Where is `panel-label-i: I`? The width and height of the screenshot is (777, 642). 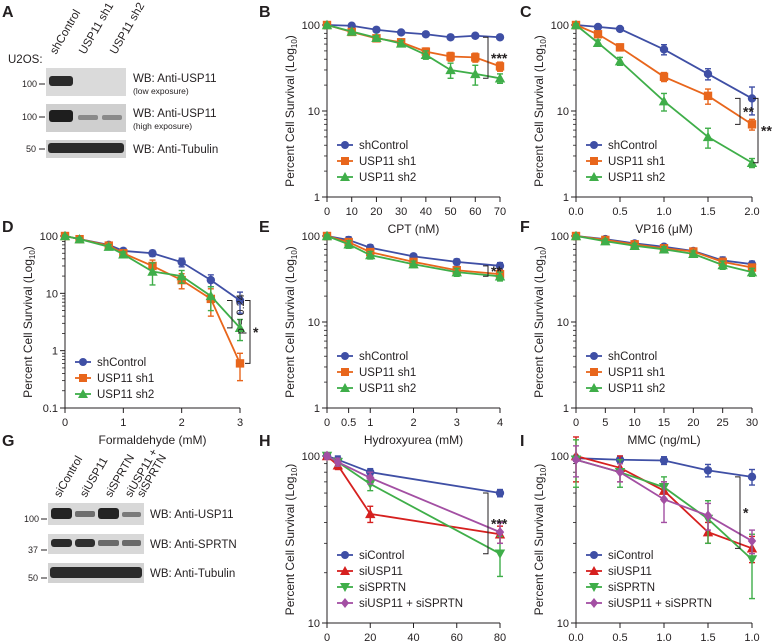 panel-label-i: I is located at coordinates (522, 441).